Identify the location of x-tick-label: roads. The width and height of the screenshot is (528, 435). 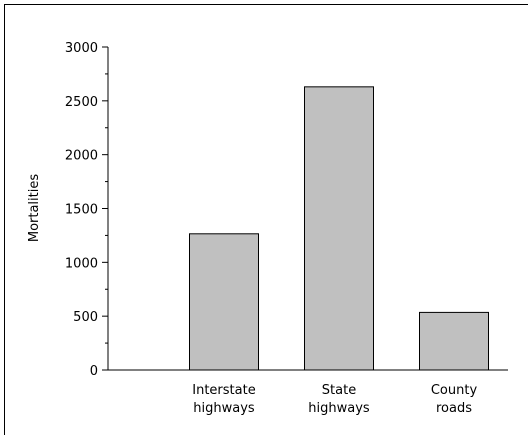
(454, 408).